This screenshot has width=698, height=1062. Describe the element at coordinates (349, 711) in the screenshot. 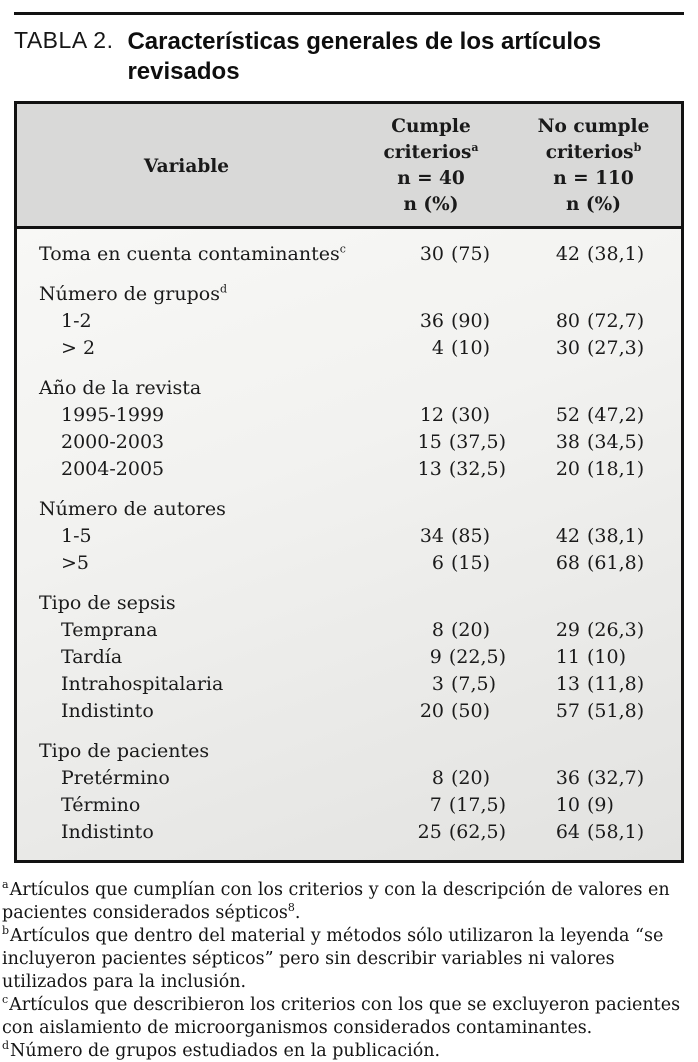

I see `table-row: Indistinto 20 (50) 57 (51,8)` at that location.